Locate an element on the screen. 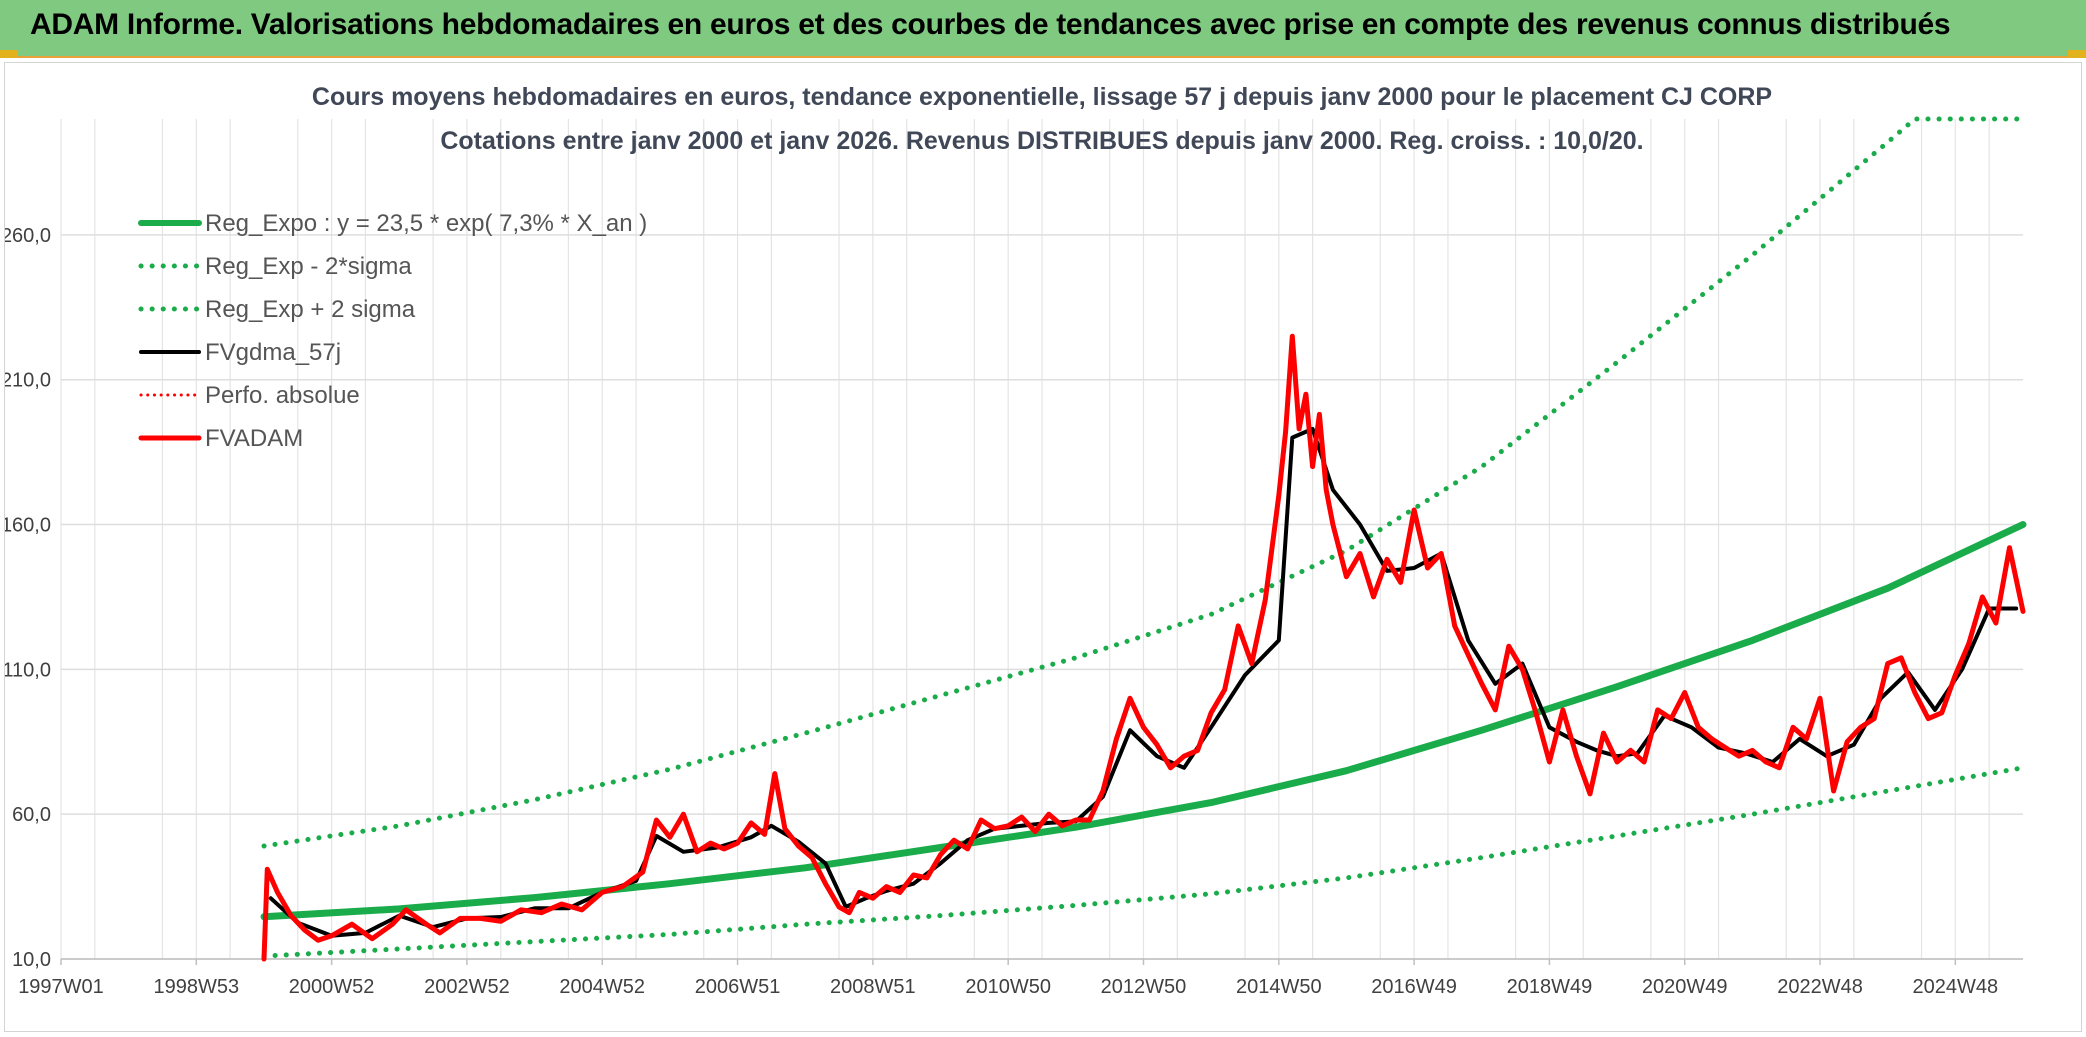 This screenshot has width=2086, height=1037. legend-label-reg-expo-y-23-5-exp-7-3-x-an: Reg_Expo : y = 23,5 * exp( 7,3% * X_an ) is located at coordinates (426, 223).